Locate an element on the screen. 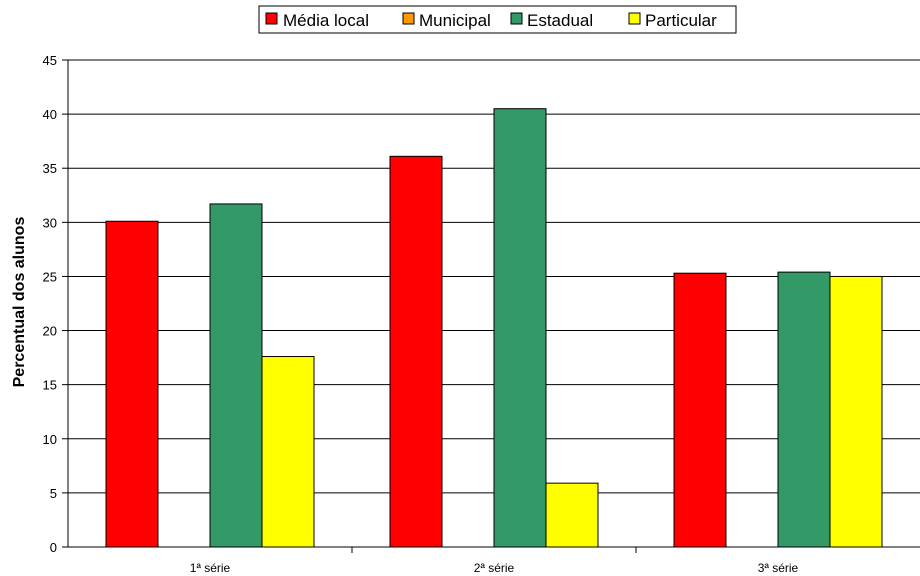 This screenshot has height=576, width=920. legend-label-particular: Particular is located at coordinates (681, 20).